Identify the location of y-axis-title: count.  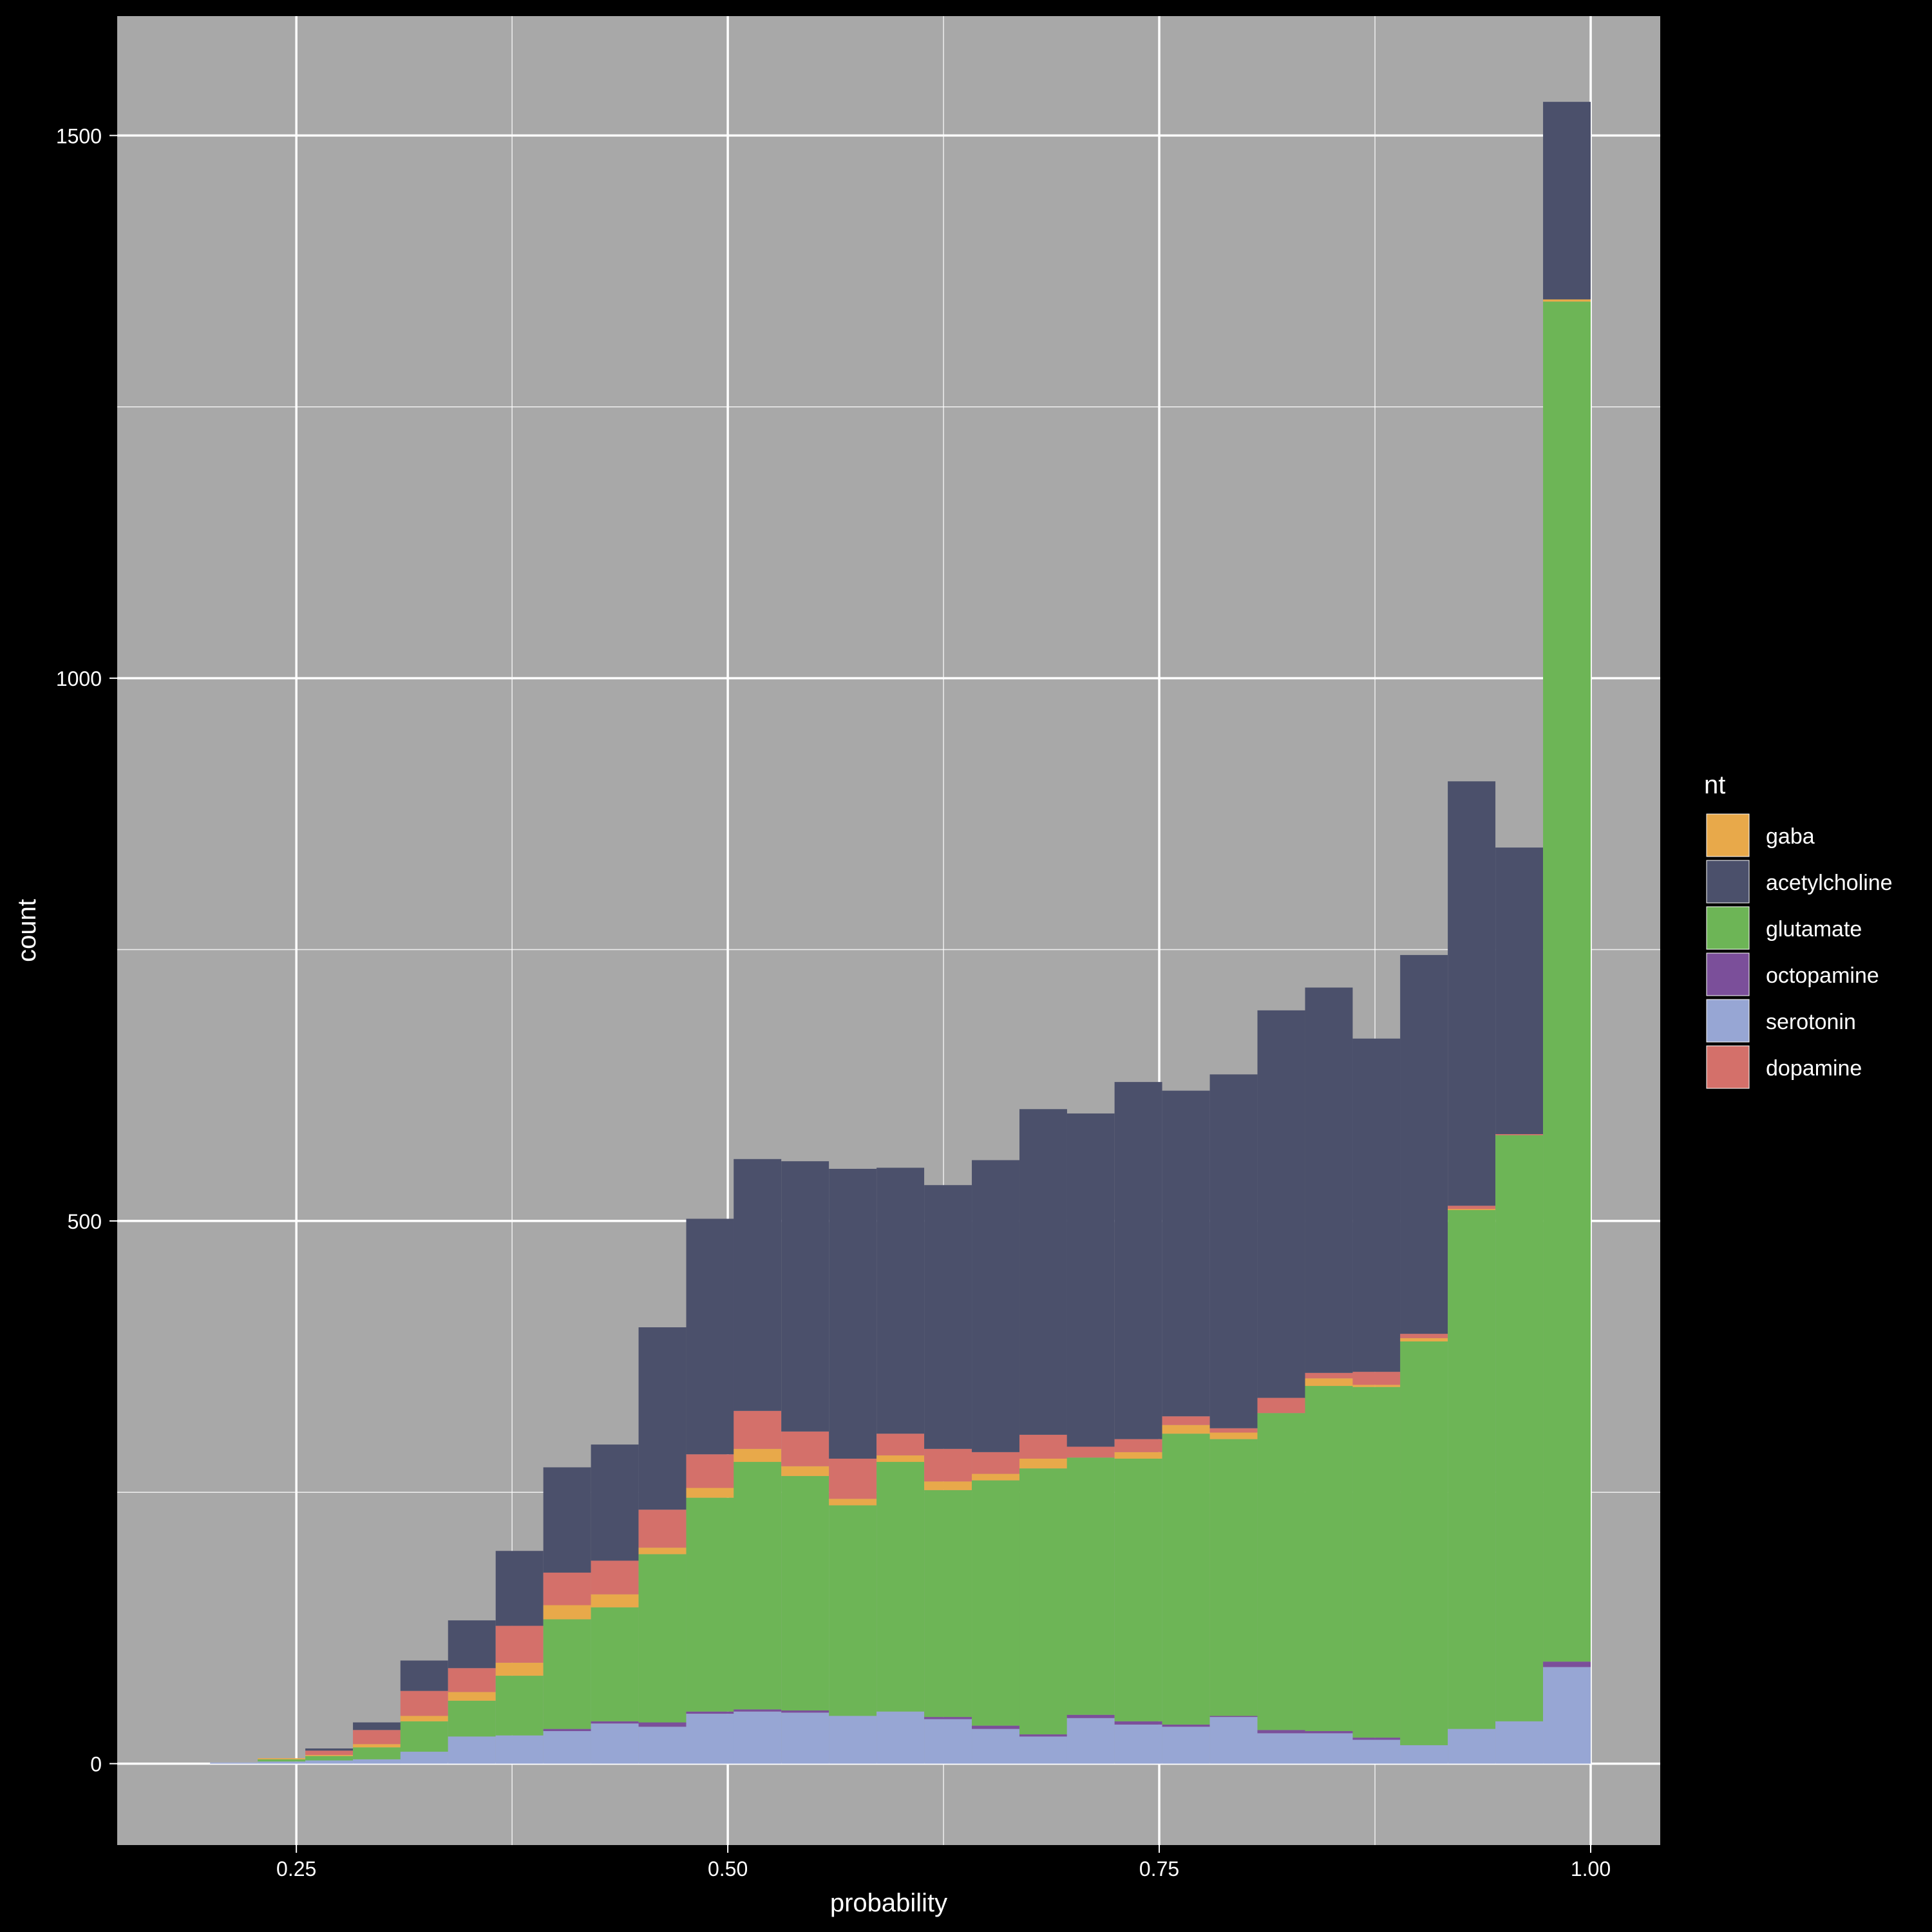
(27, 931).